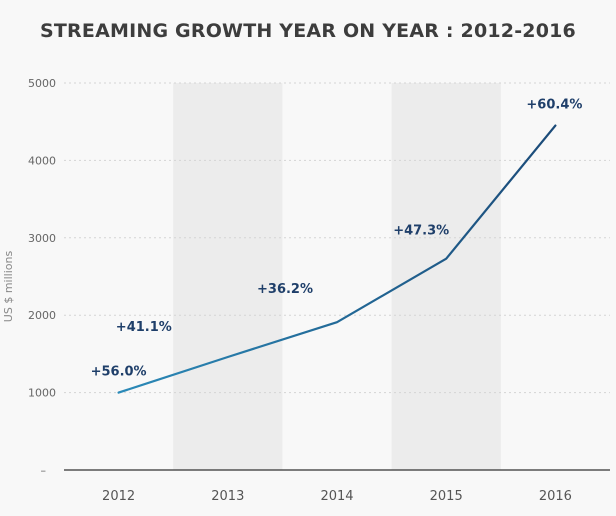  I want to click on shaded-column-2013, so click(228, 276).